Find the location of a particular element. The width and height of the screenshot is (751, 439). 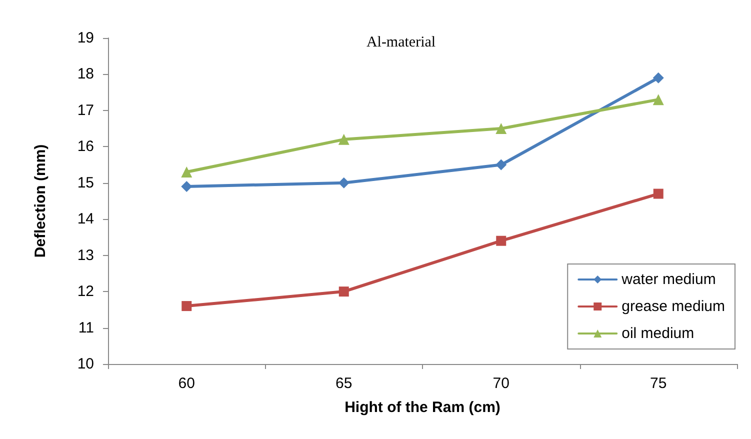

y-tick-label: 10 is located at coordinates (85, 364).